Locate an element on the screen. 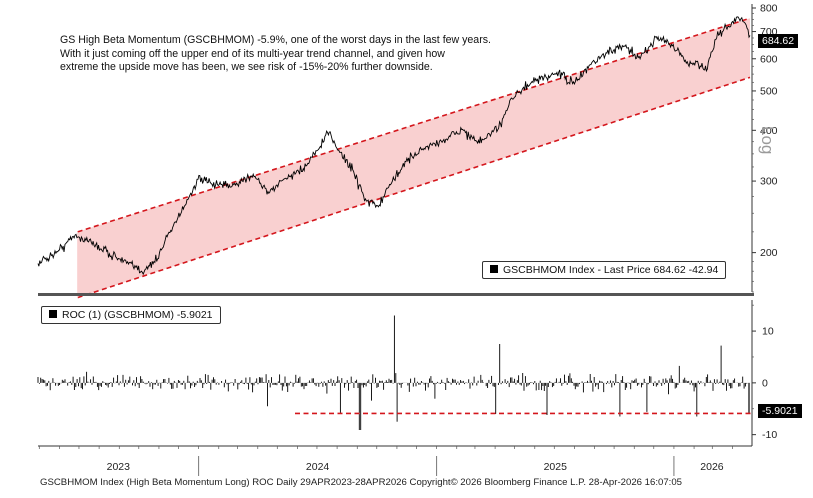 Image resolution: width=813 pixels, height=498 pixels. panel-separator is located at coordinates (396, 294).